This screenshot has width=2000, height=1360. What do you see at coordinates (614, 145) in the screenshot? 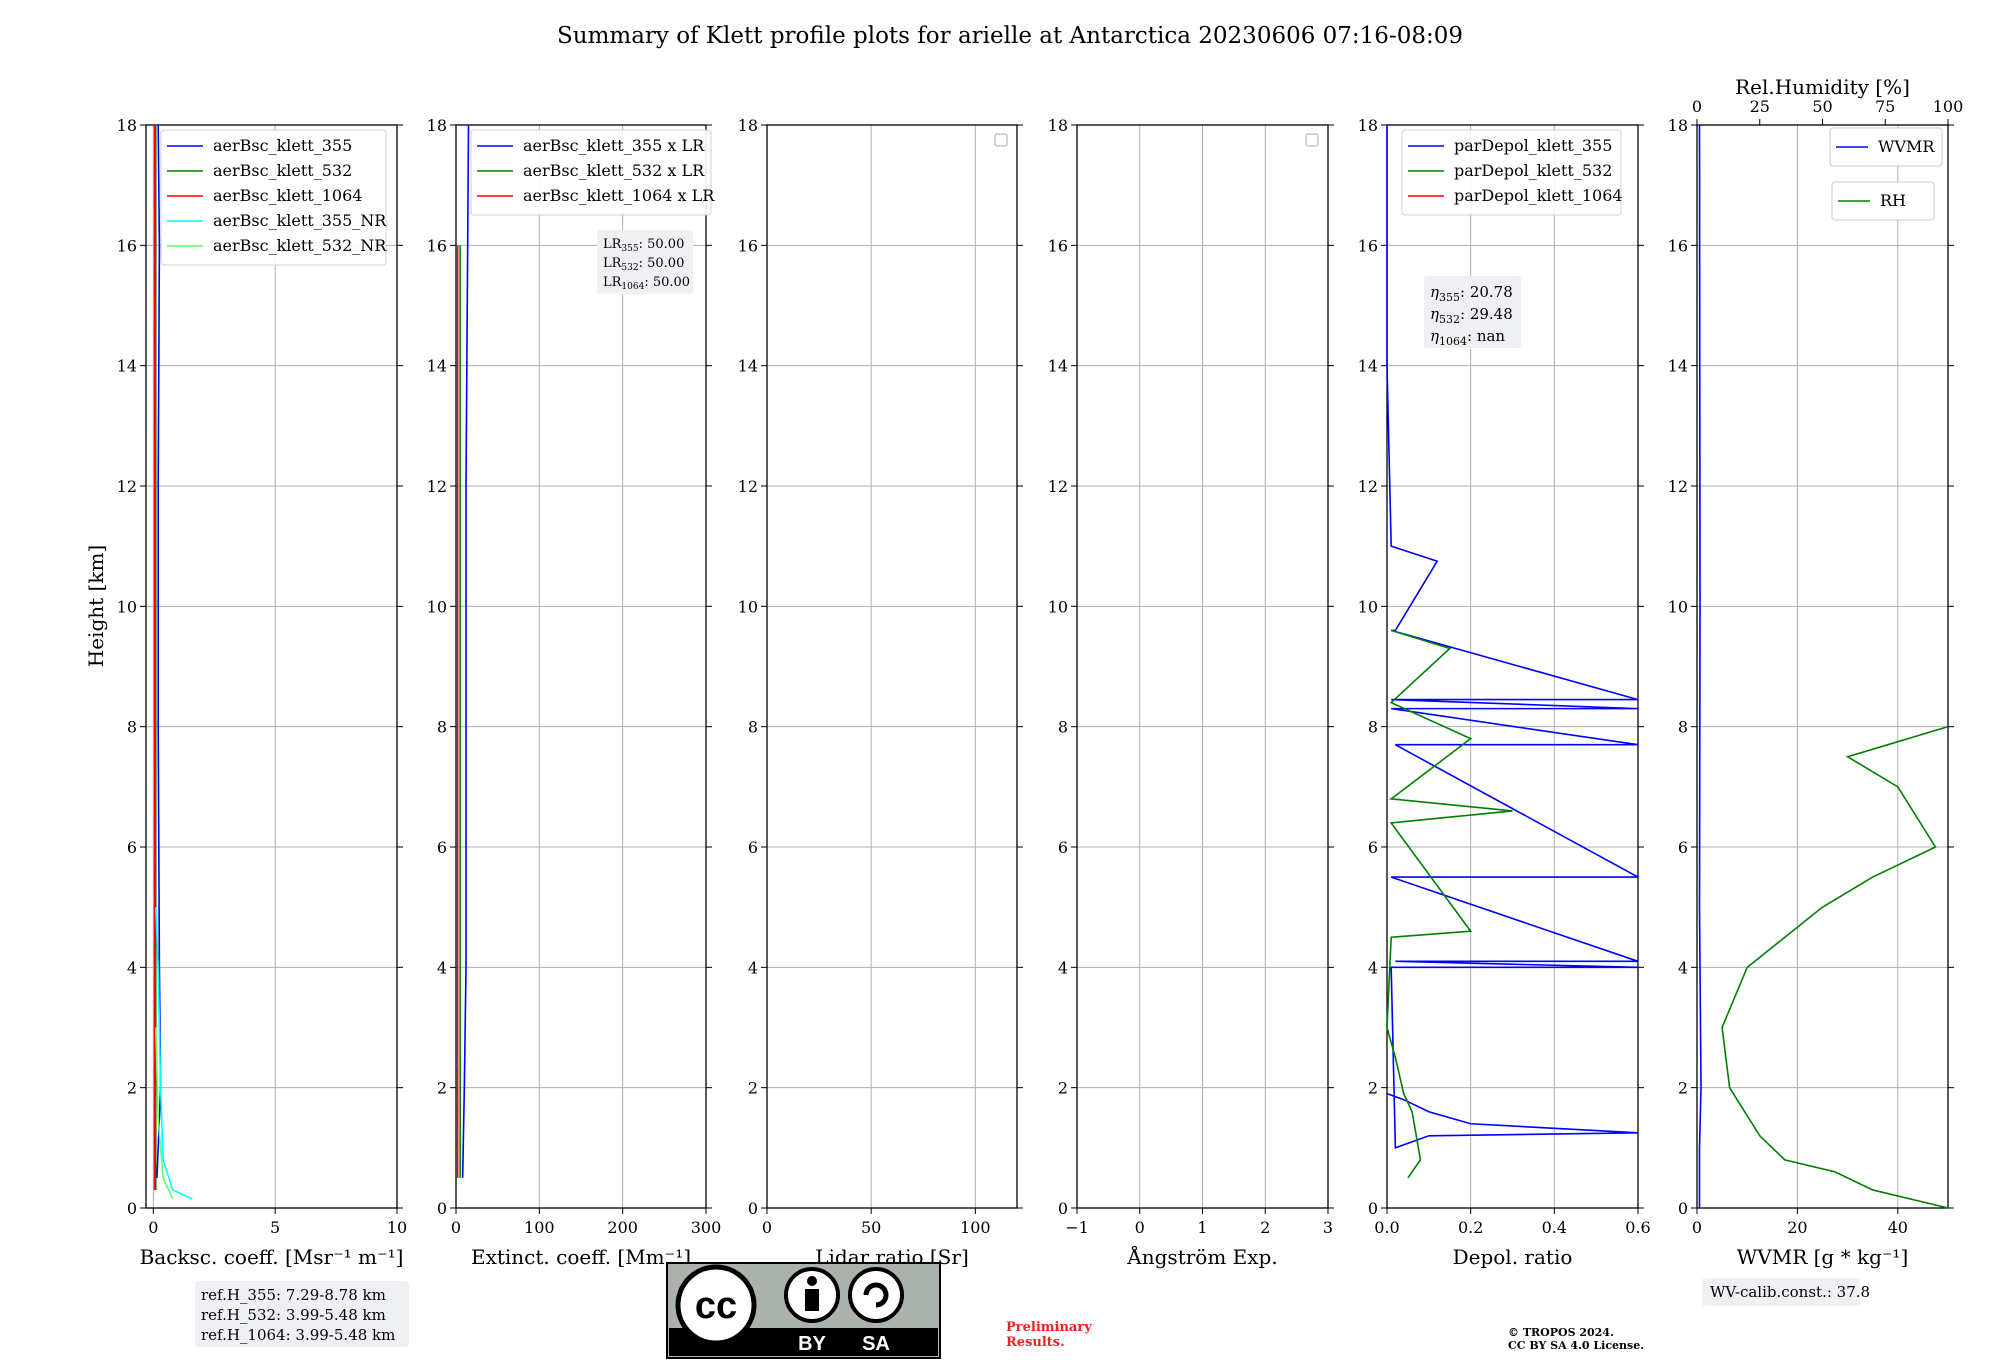
I see `legend-label: aerBsc_klett_355 x LR` at bounding box center [614, 145].